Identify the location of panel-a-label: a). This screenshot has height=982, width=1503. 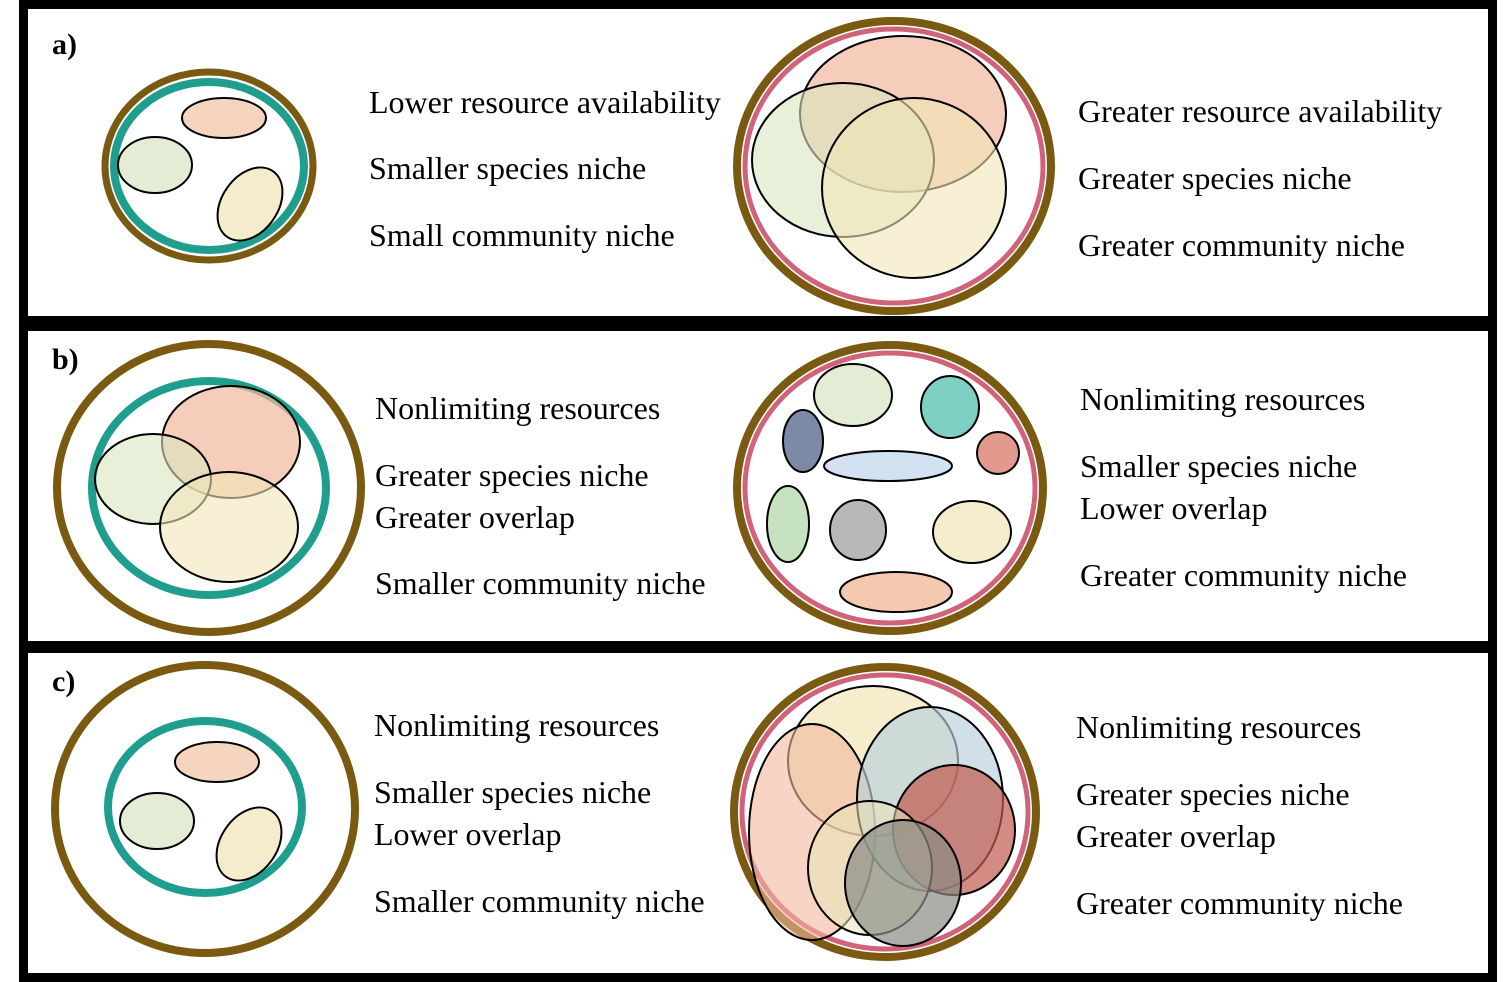
(64, 44).